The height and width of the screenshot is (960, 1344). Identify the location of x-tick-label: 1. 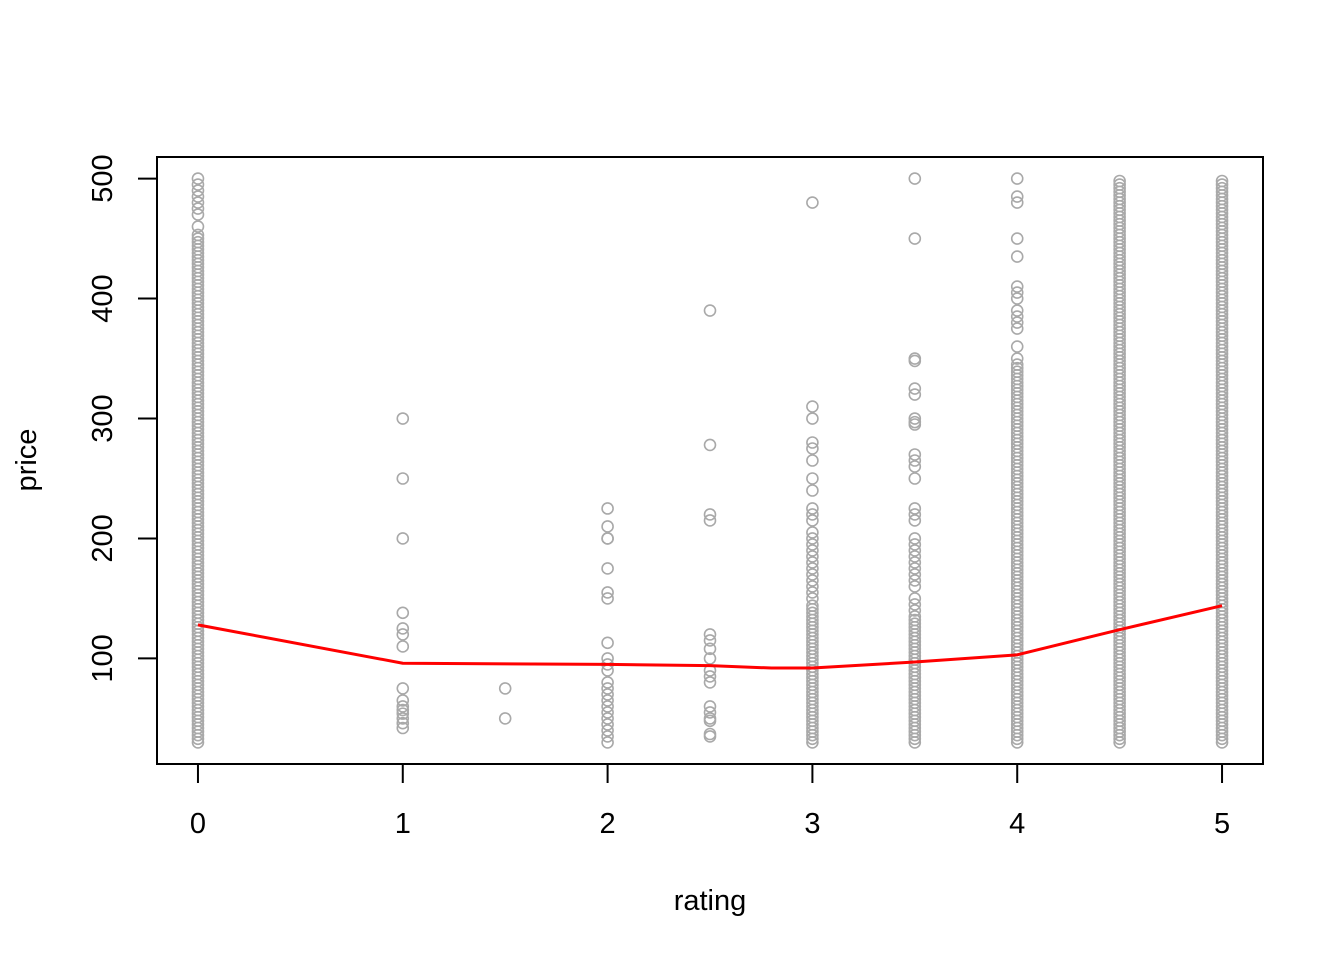
(403, 824).